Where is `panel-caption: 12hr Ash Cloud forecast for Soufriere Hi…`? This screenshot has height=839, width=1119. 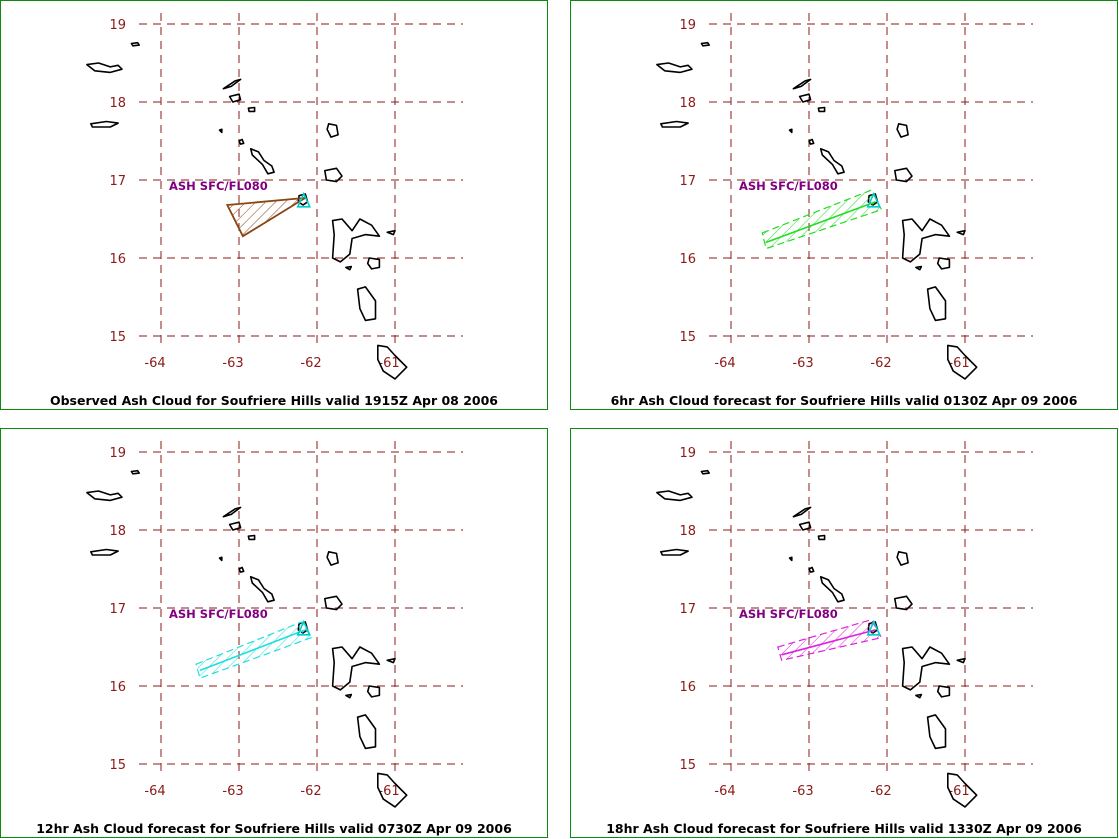 panel-caption: 12hr Ash Cloud forecast for Soufriere Hi… is located at coordinates (274, 828).